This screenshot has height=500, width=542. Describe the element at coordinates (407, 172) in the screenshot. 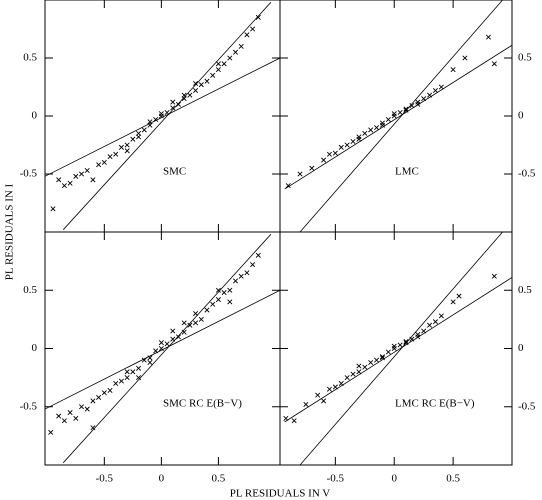

I see `panel-label: LMC` at that location.